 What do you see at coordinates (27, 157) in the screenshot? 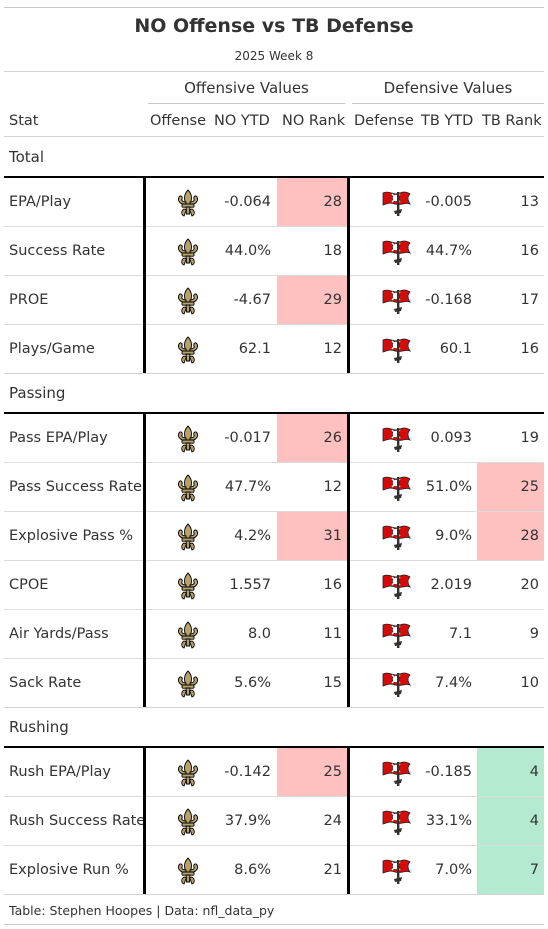
I see `group-label: Total` at bounding box center [27, 157].